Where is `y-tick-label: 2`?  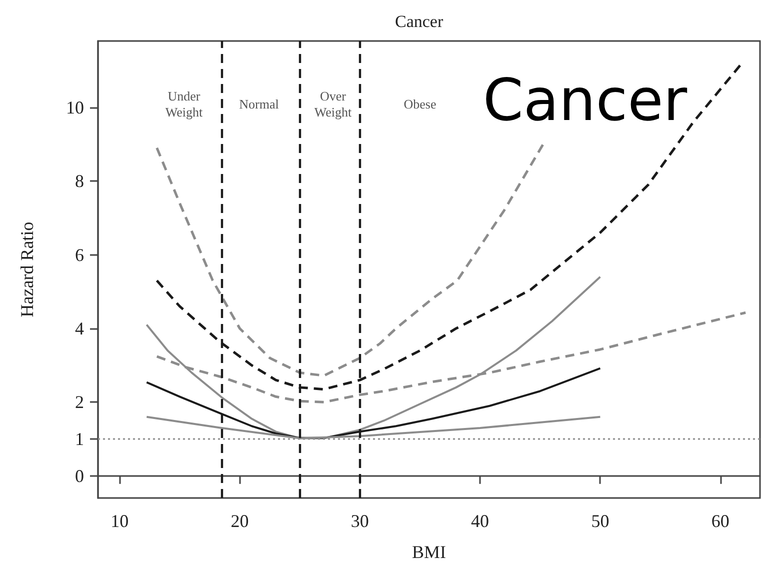
y-tick-label: 2 is located at coordinates (79, 402).